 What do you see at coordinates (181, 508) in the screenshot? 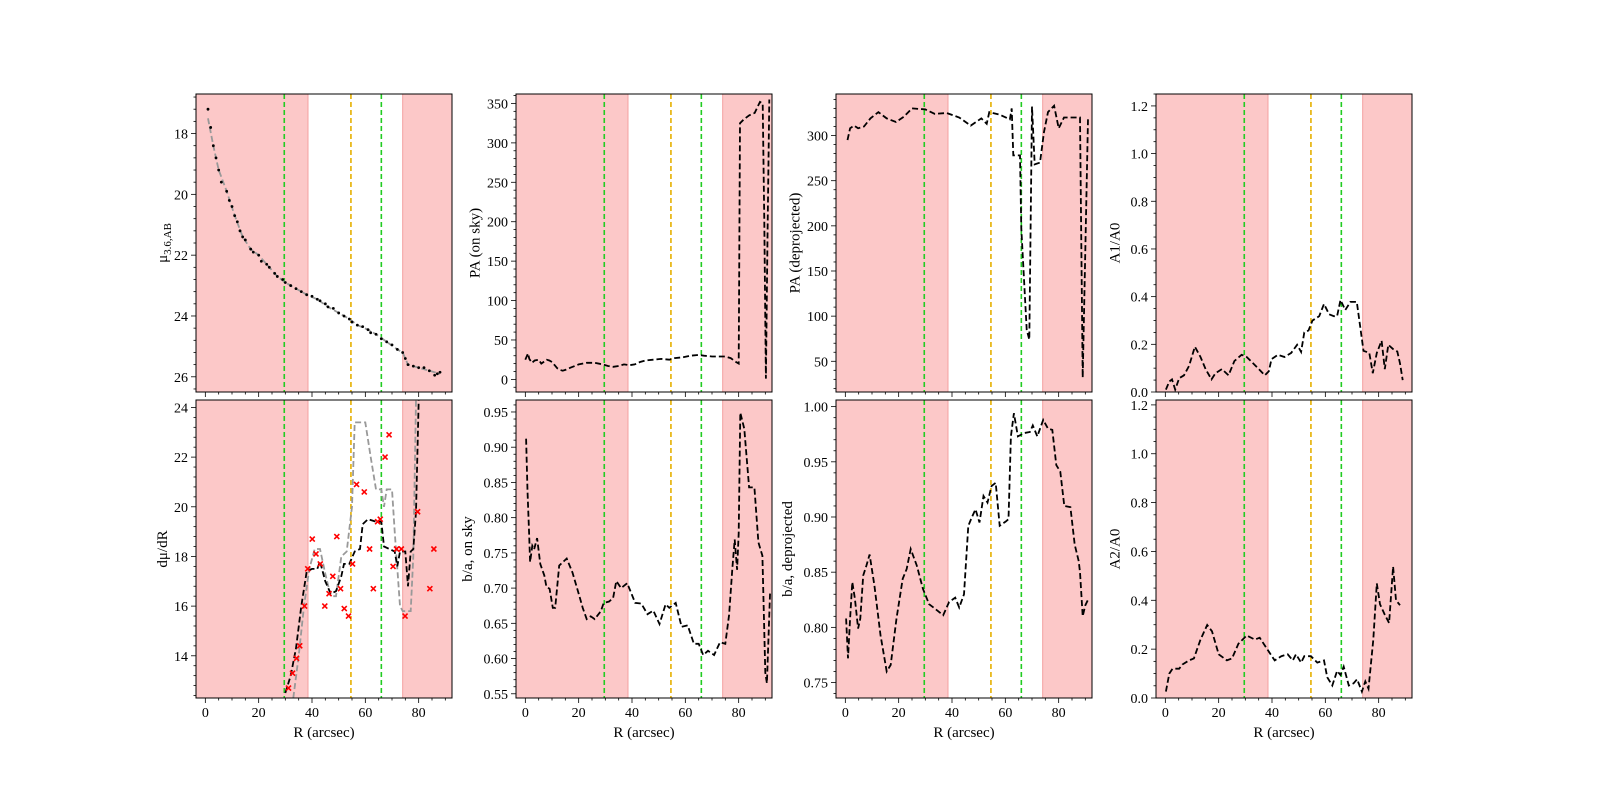
I see `y-tick-label: 20` at bounding box center [181, 508].